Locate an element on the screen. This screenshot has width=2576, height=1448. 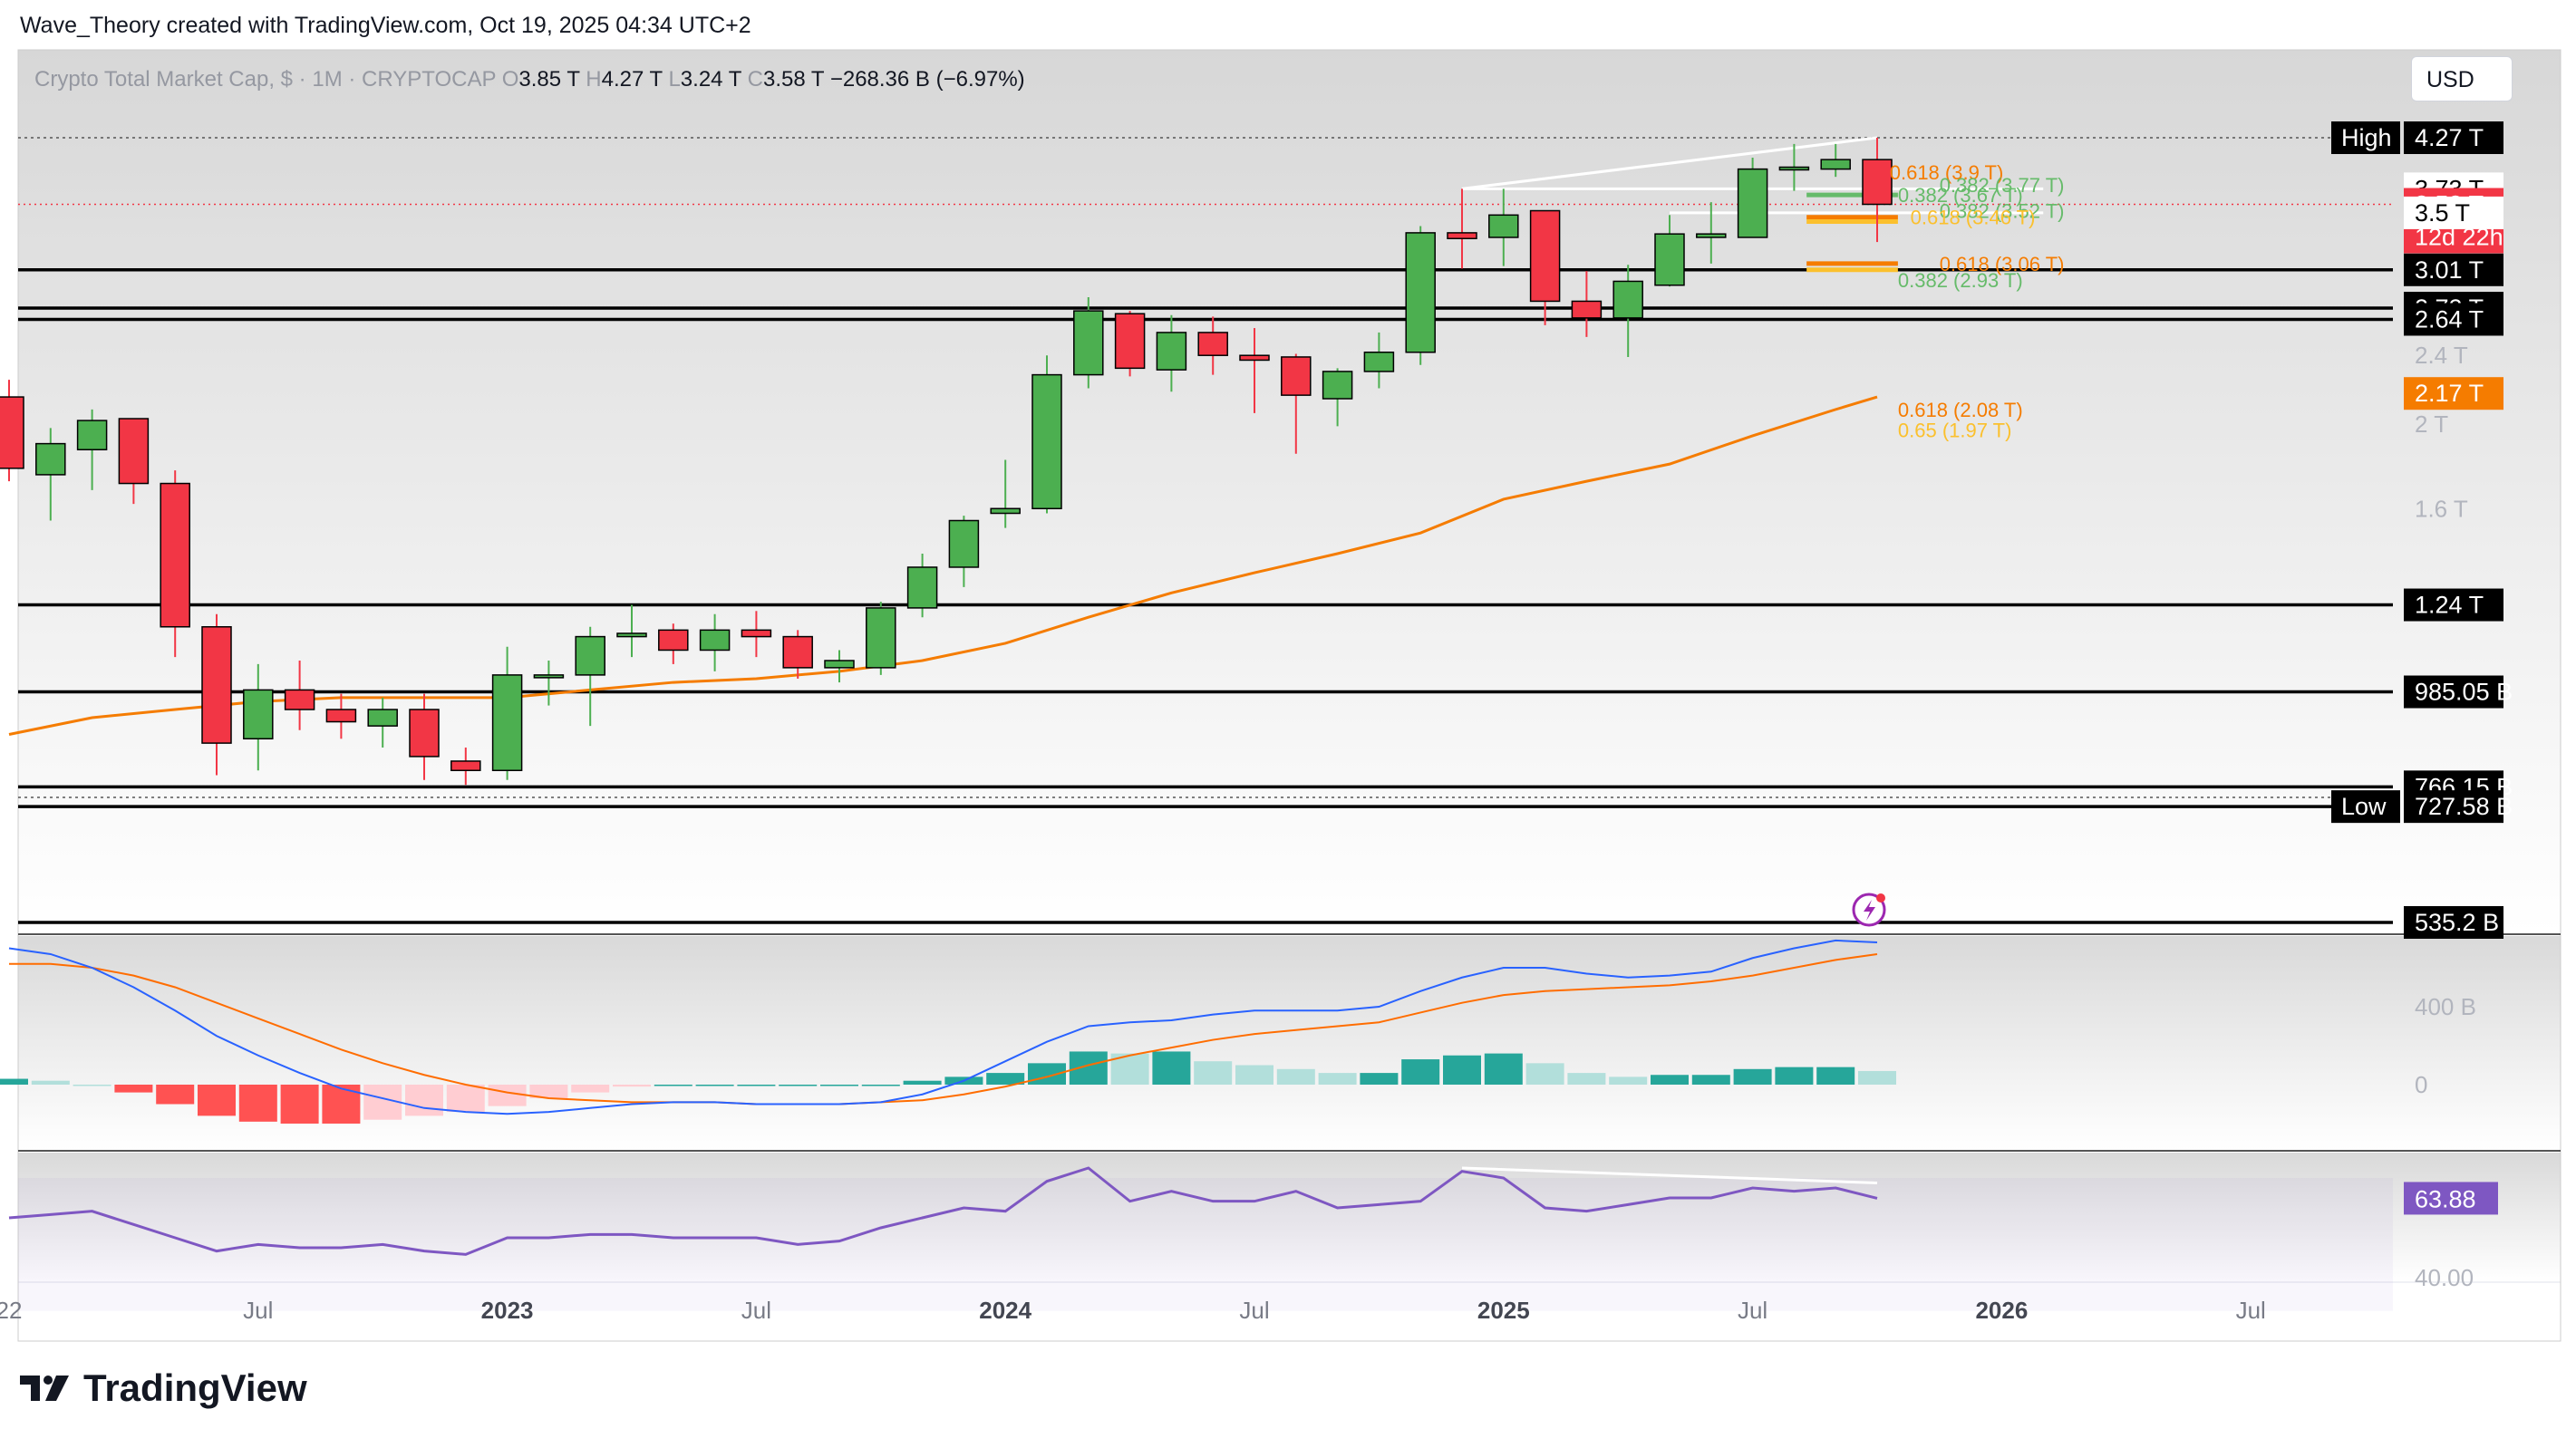
price-label: 2.64 T is located at coordinates (2449, 319).